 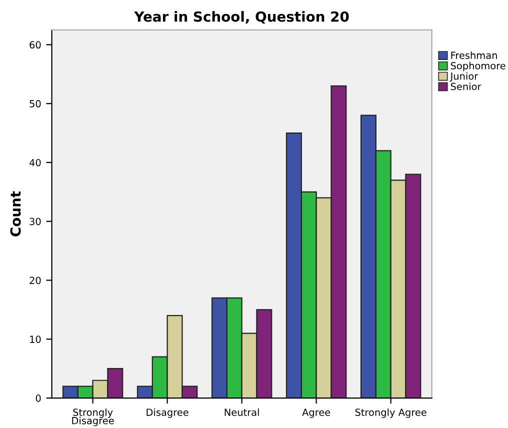 What do you see at coordinates (316, 413) in the screenshot?
I see `x-tick-label: Agree` at bounding box center [316, 413].